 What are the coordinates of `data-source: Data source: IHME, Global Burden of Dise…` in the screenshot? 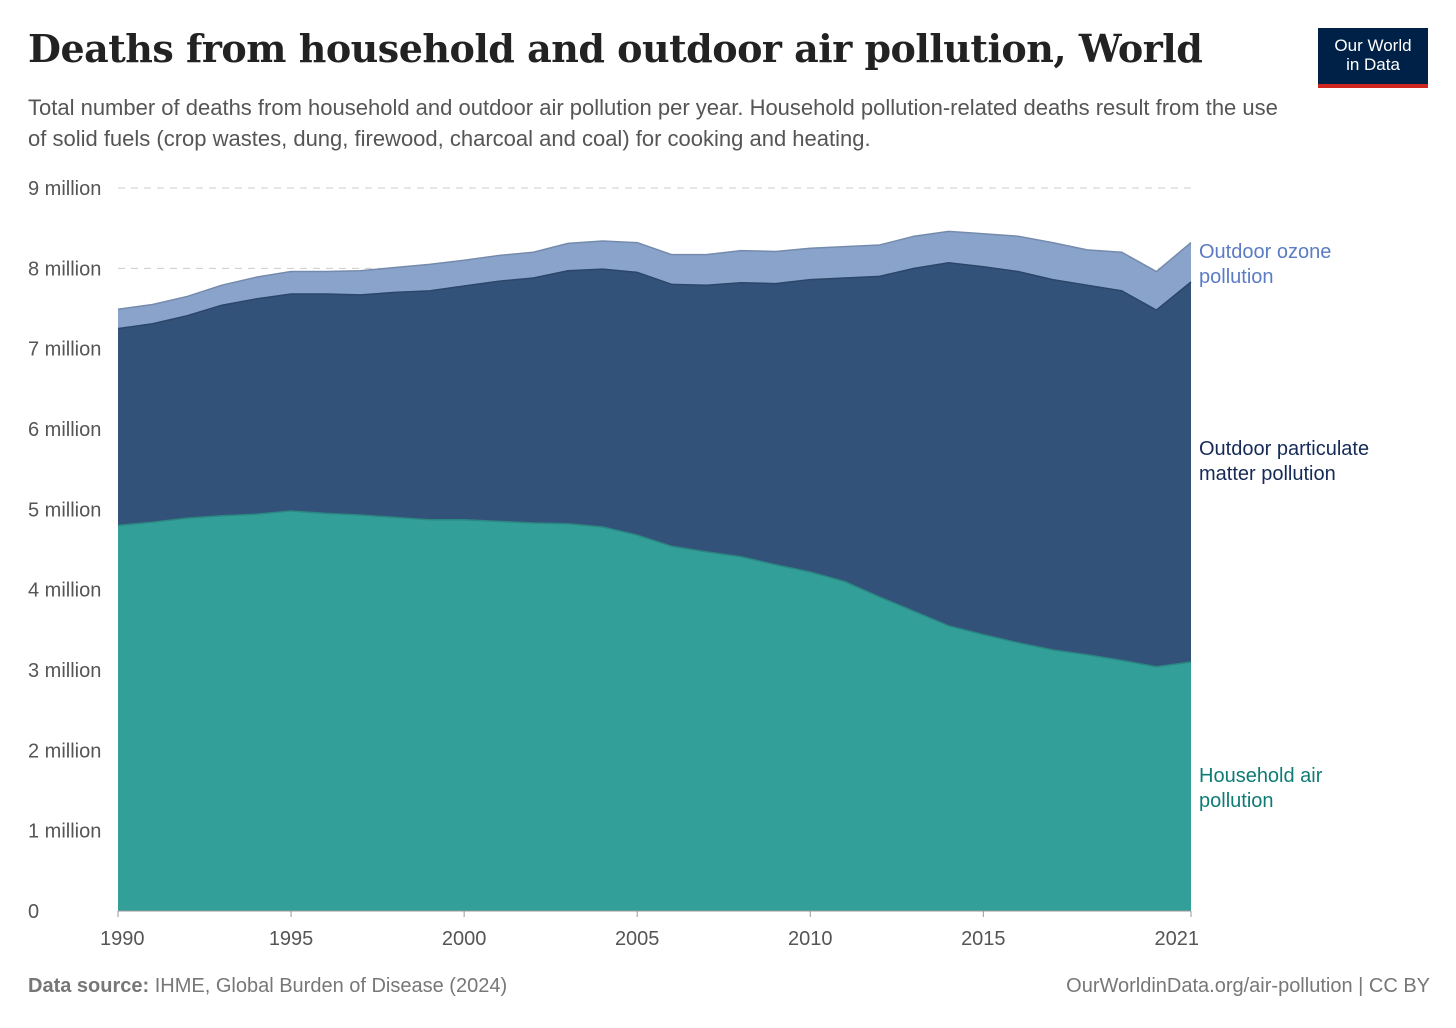 It's located at (267, 986).